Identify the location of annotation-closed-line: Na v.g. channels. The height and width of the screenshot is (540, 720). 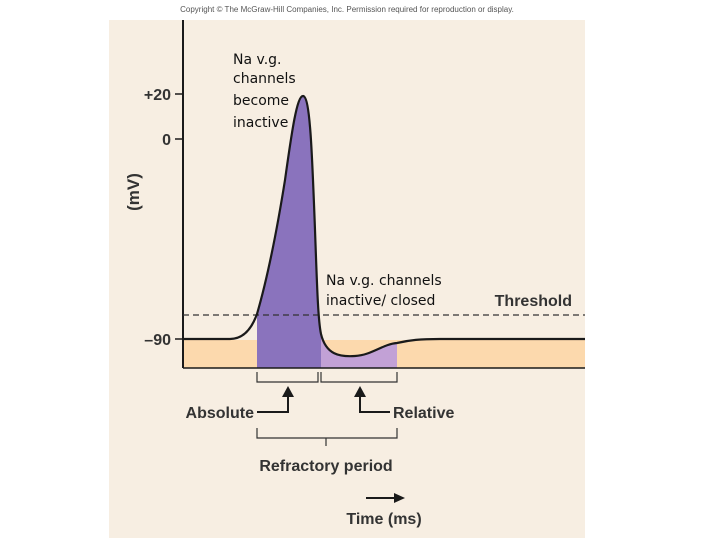
(384, 281).